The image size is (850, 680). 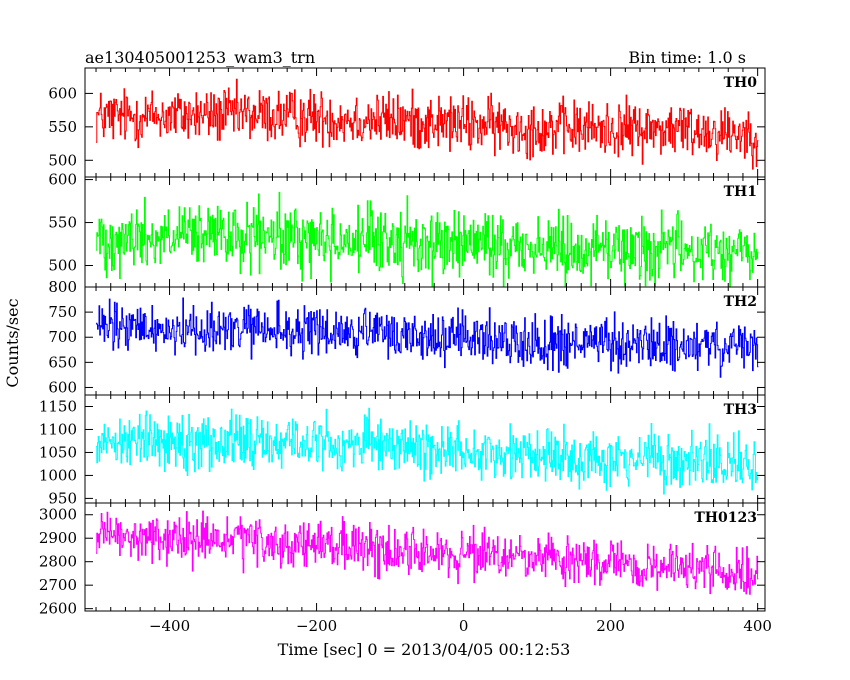 I want to click on y-tick-label: 1050, so click(x=58, y=452).